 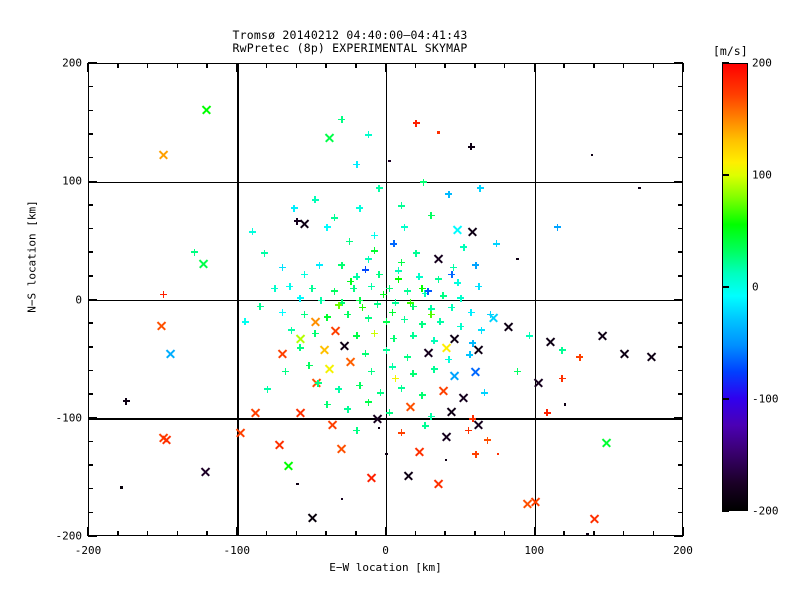 I want to click on gridline-vertical, so click(x=238, y=299).